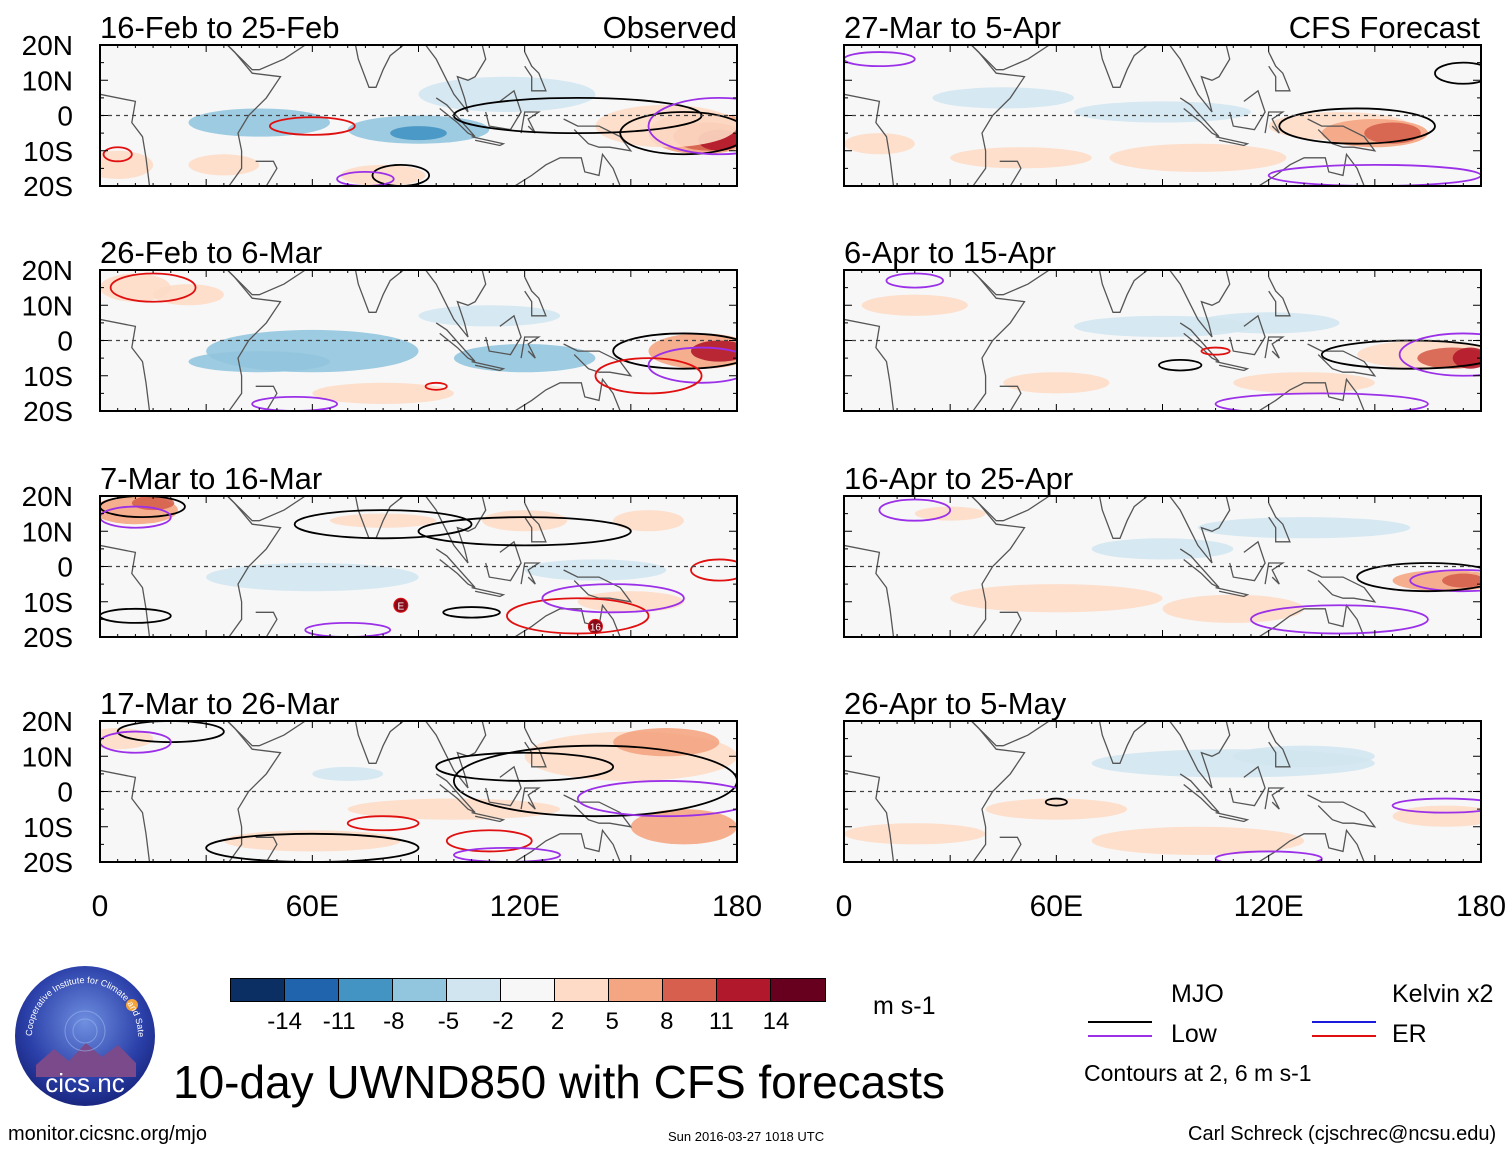 This screenshot has width=1510, height=1149. What do you see at coordinates (48, 637) in the screenshot?
I see `lat-label: 20S` at bounding box center [48, 637].